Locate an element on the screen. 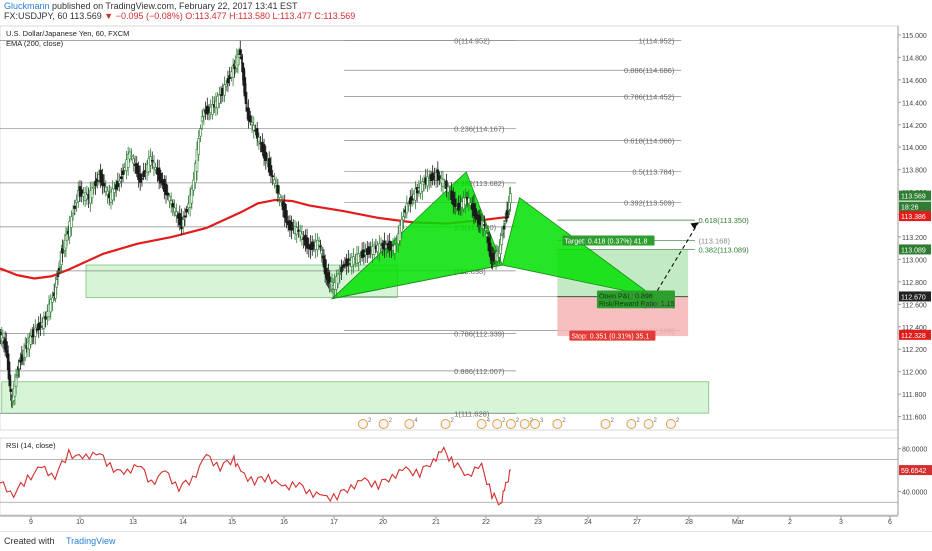  x-tick-label: 3 is located at coordinates (841, 522).